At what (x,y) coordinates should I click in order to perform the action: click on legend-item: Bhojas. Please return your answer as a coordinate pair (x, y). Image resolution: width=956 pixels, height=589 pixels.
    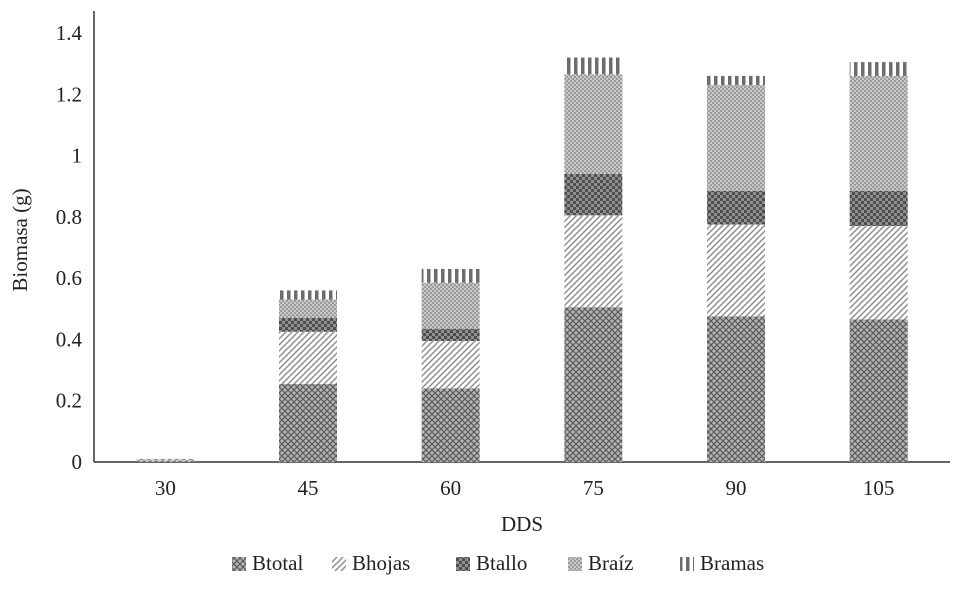
    Looking at the image, I should click on (371, 563).